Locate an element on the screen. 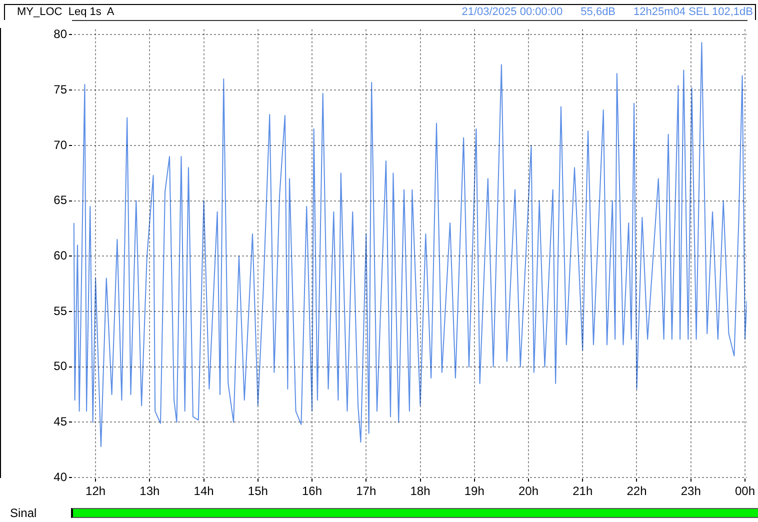 The width and height of the screenshot is (758, 522). text: 12h25m04 SEL 102,1dB is located at coordinates (693, 12).